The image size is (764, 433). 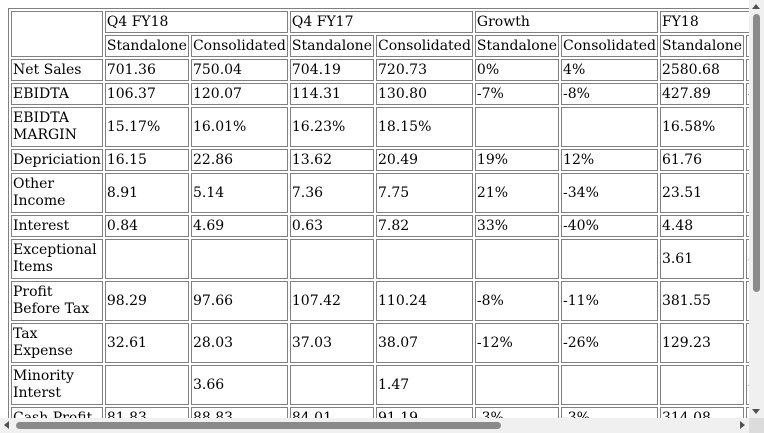 What do you see at coordinates (239, 70) in the screenshot?
I see `table-cell: 750.04` at bounding box center [239, 70].